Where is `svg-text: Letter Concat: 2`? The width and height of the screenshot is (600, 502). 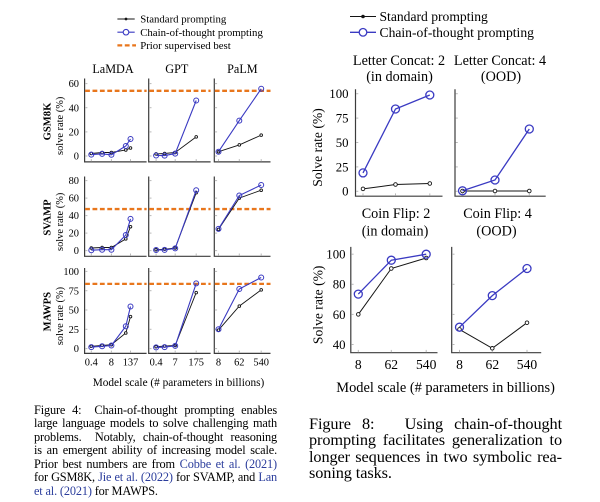
svg-text: Letter Concat: 2 is located at coordinates (399, 61).